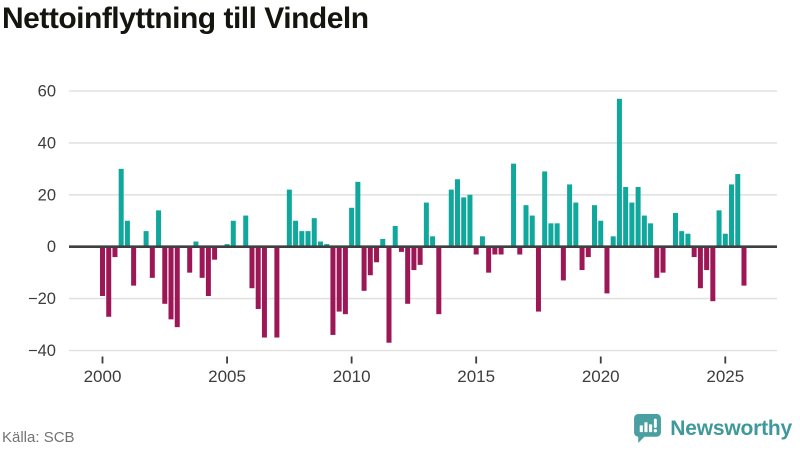 Image resolution: width=800 pixels, height=450 pixels. What do you see at coordinates (414, 371) in the screenshot?
I see `x-axis: 2000 2005 2010 2015 2020 2025` at bounding box center [414, 371].